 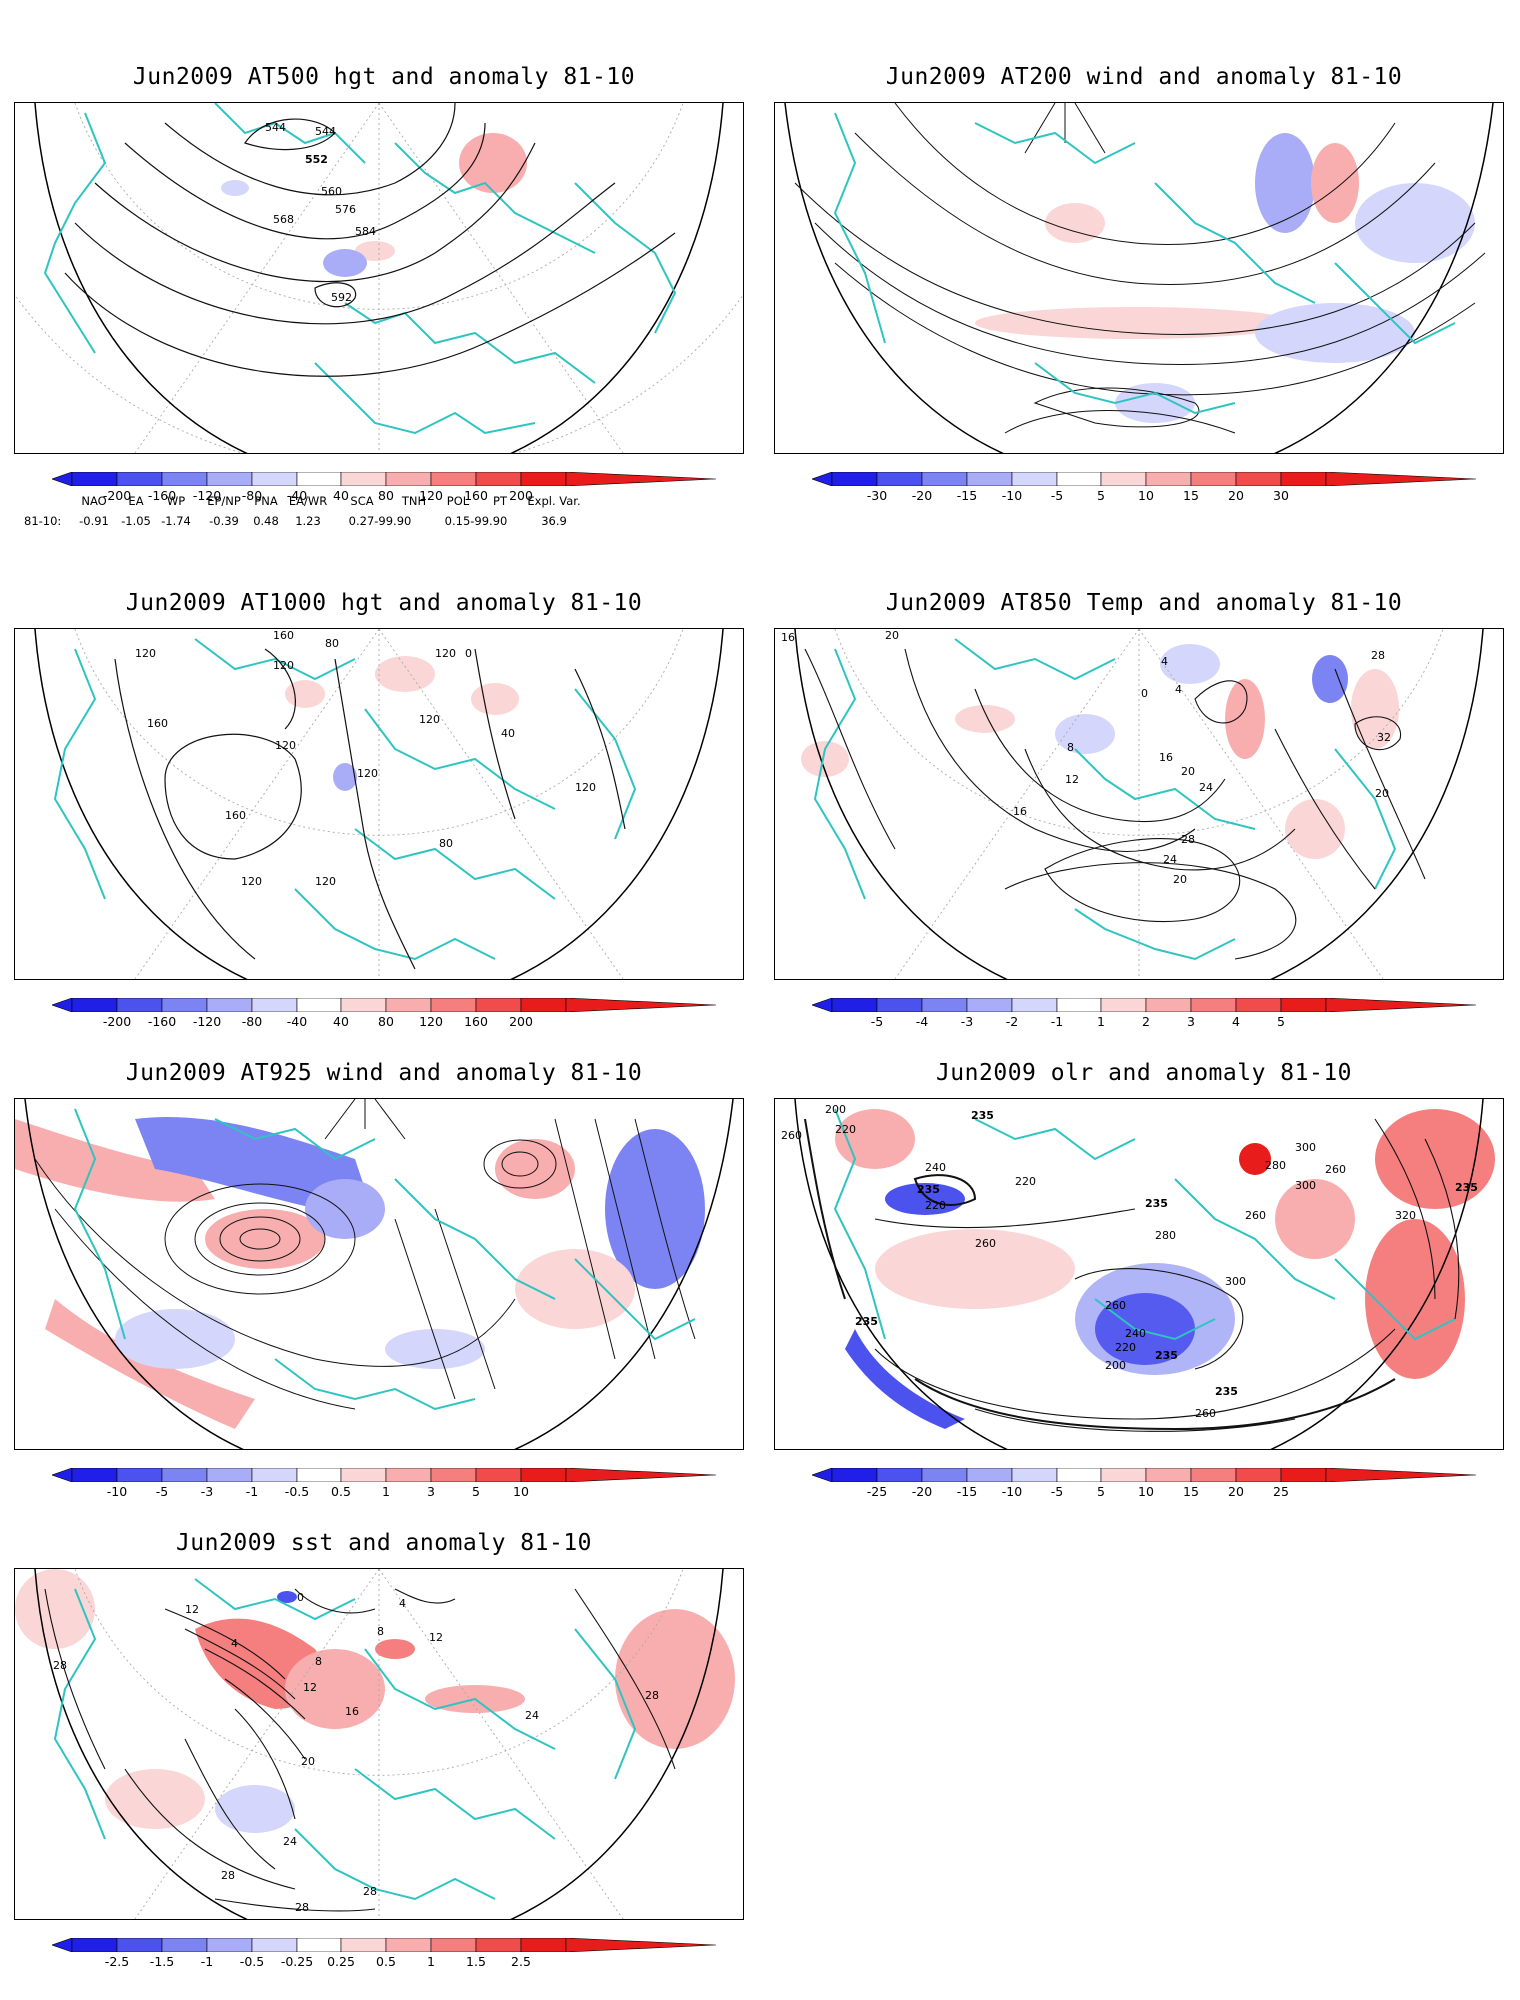 I want to click on colorbar-tick-label: 5, so click(x=1101, y=495).